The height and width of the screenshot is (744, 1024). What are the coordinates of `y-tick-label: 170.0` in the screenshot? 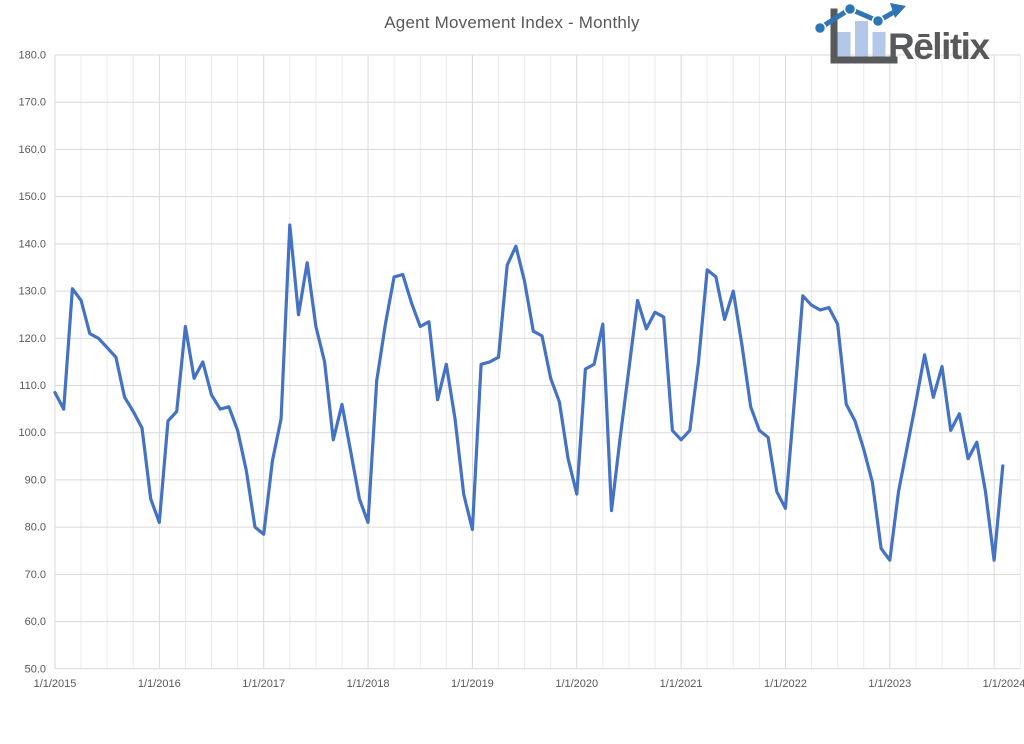 It's located at (32, 103).